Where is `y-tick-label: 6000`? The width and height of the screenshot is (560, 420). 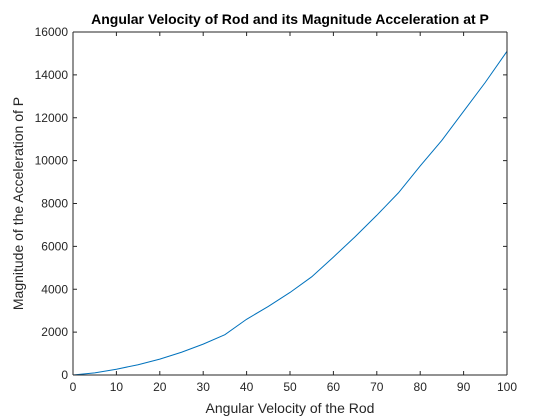
y-tick-label: 6000 is located at coordinates (54, 246).